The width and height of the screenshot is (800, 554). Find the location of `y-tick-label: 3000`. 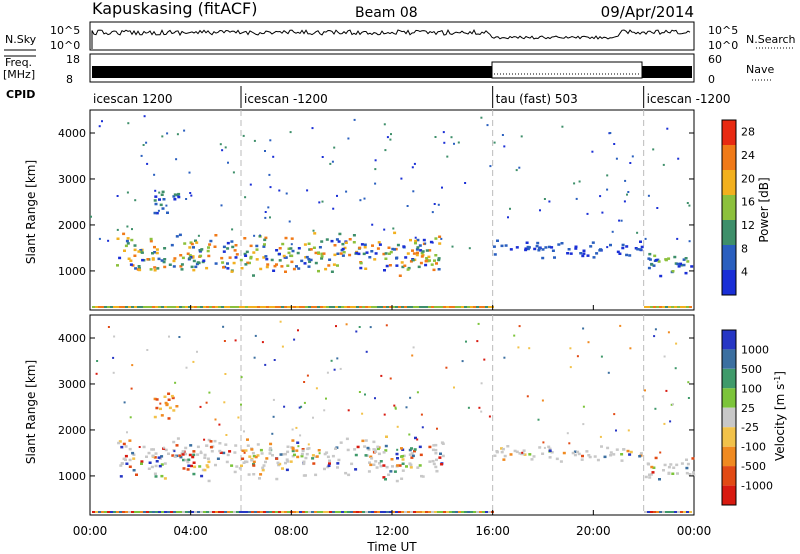

y-tick-label: 3000 is located at coordinates (72, 384).